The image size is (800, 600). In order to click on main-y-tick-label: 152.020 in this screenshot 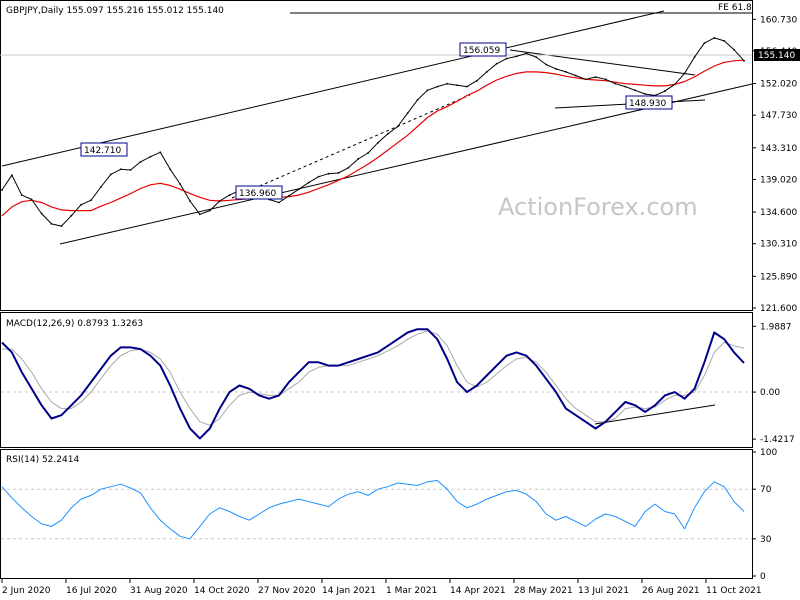, I will do `click(778, 85)`.